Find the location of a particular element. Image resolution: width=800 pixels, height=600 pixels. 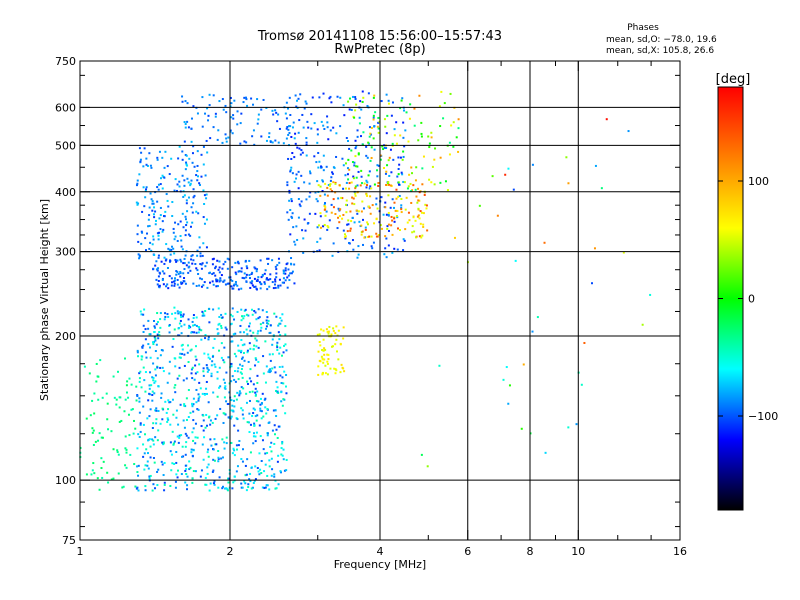

y-tick-label: 75 is located at coordinates (69, 540).